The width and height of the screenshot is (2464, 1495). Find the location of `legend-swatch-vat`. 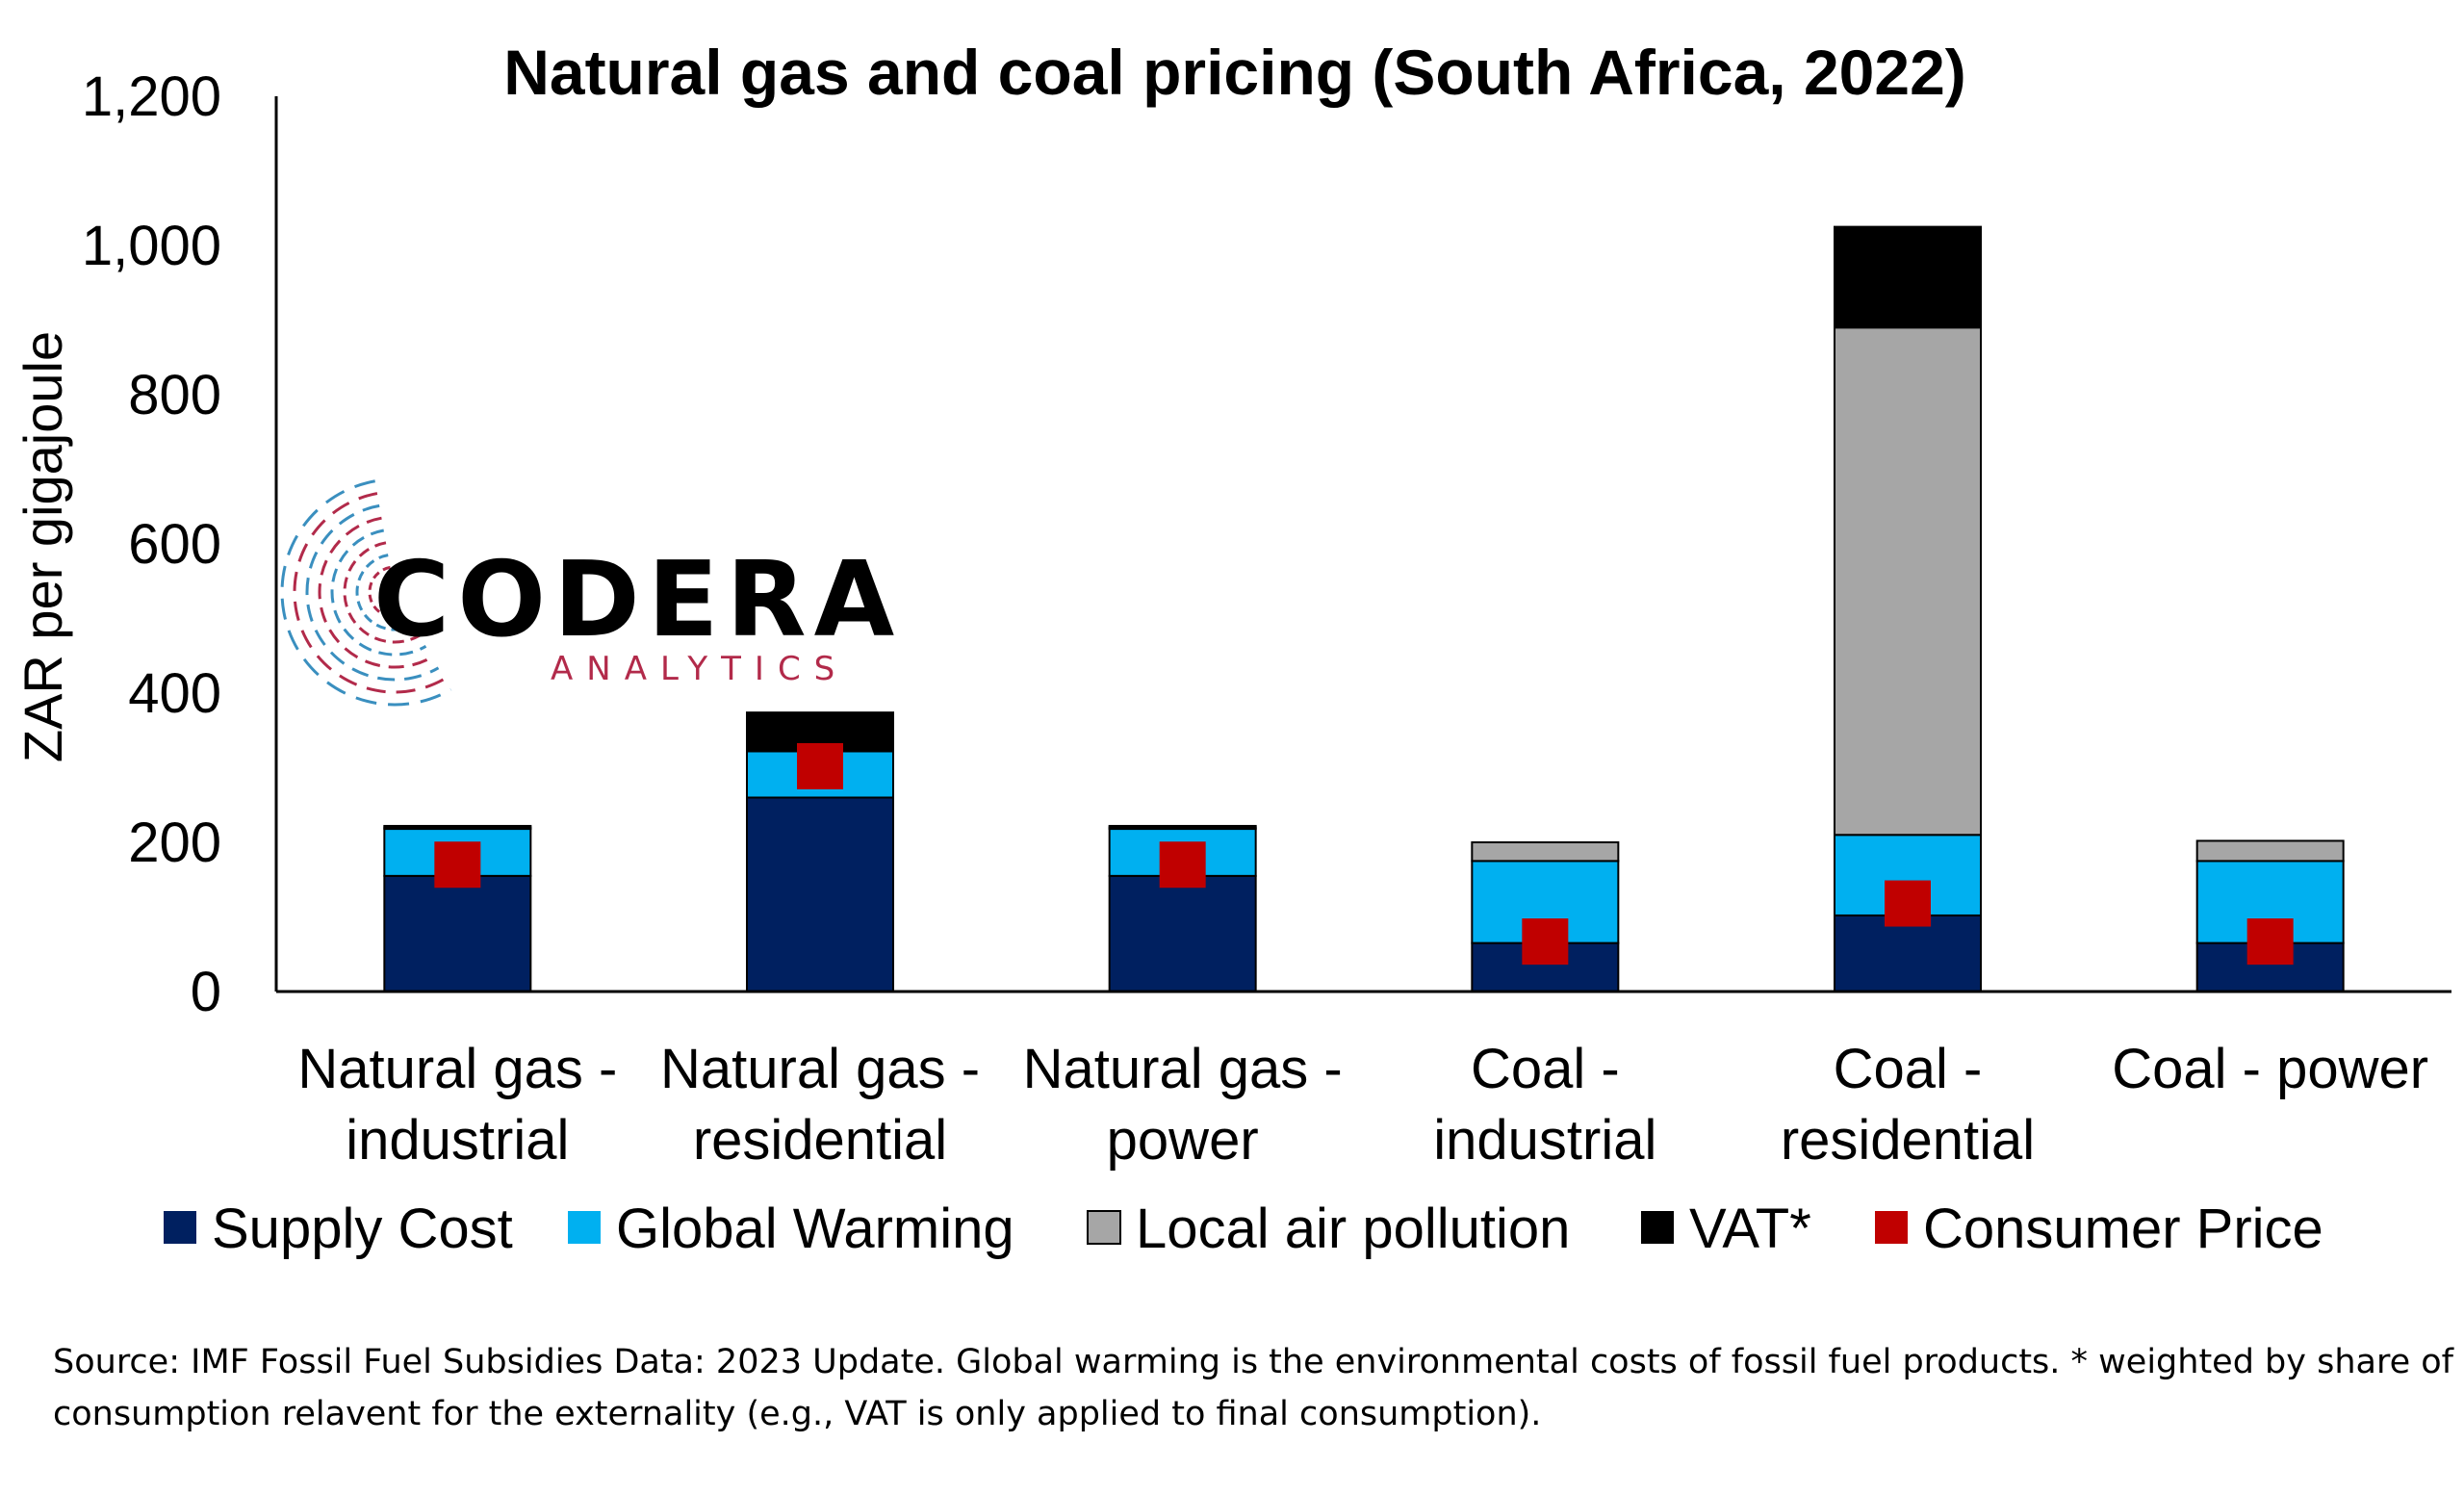

legend-swatch-vat is located at coordinates (1657, 1227).